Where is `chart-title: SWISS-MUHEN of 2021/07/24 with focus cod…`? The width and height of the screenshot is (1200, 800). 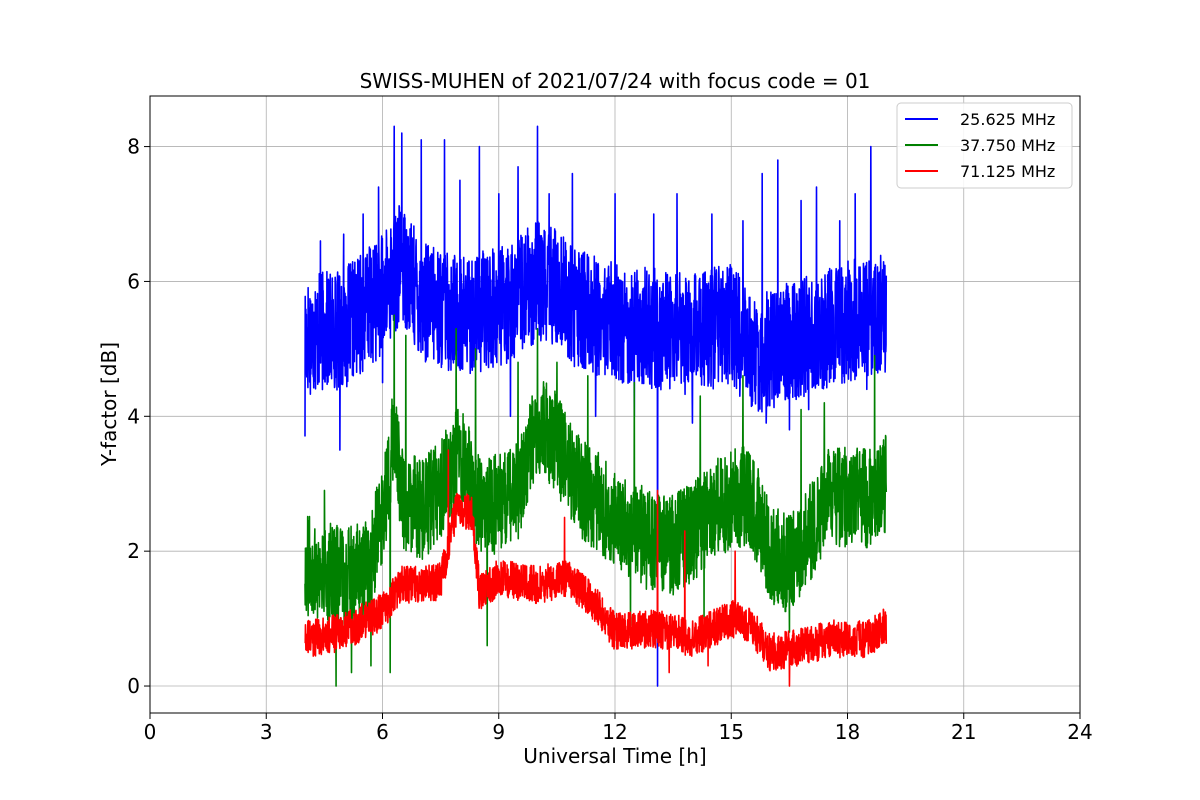 chart-title: SWISS-MUHEN of 2021/07/24 with focus cod… is located at coordinates (615, 81).